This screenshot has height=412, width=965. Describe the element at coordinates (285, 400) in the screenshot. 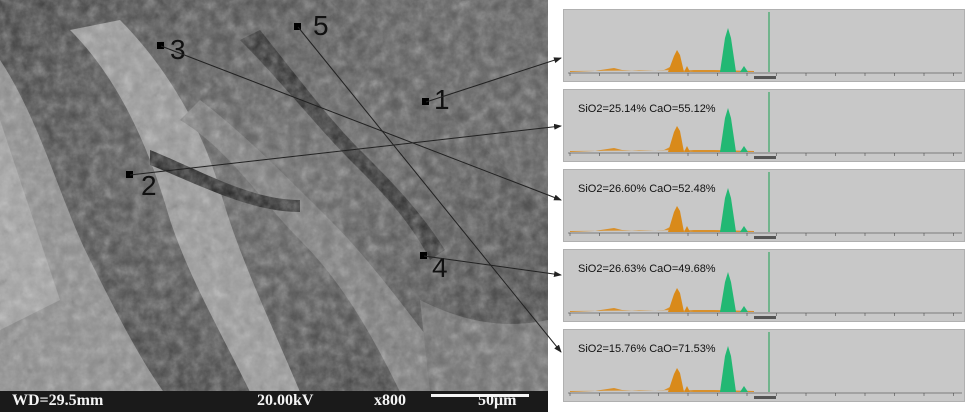

I see `accelerating-voltage: 20.00kV` at that location.